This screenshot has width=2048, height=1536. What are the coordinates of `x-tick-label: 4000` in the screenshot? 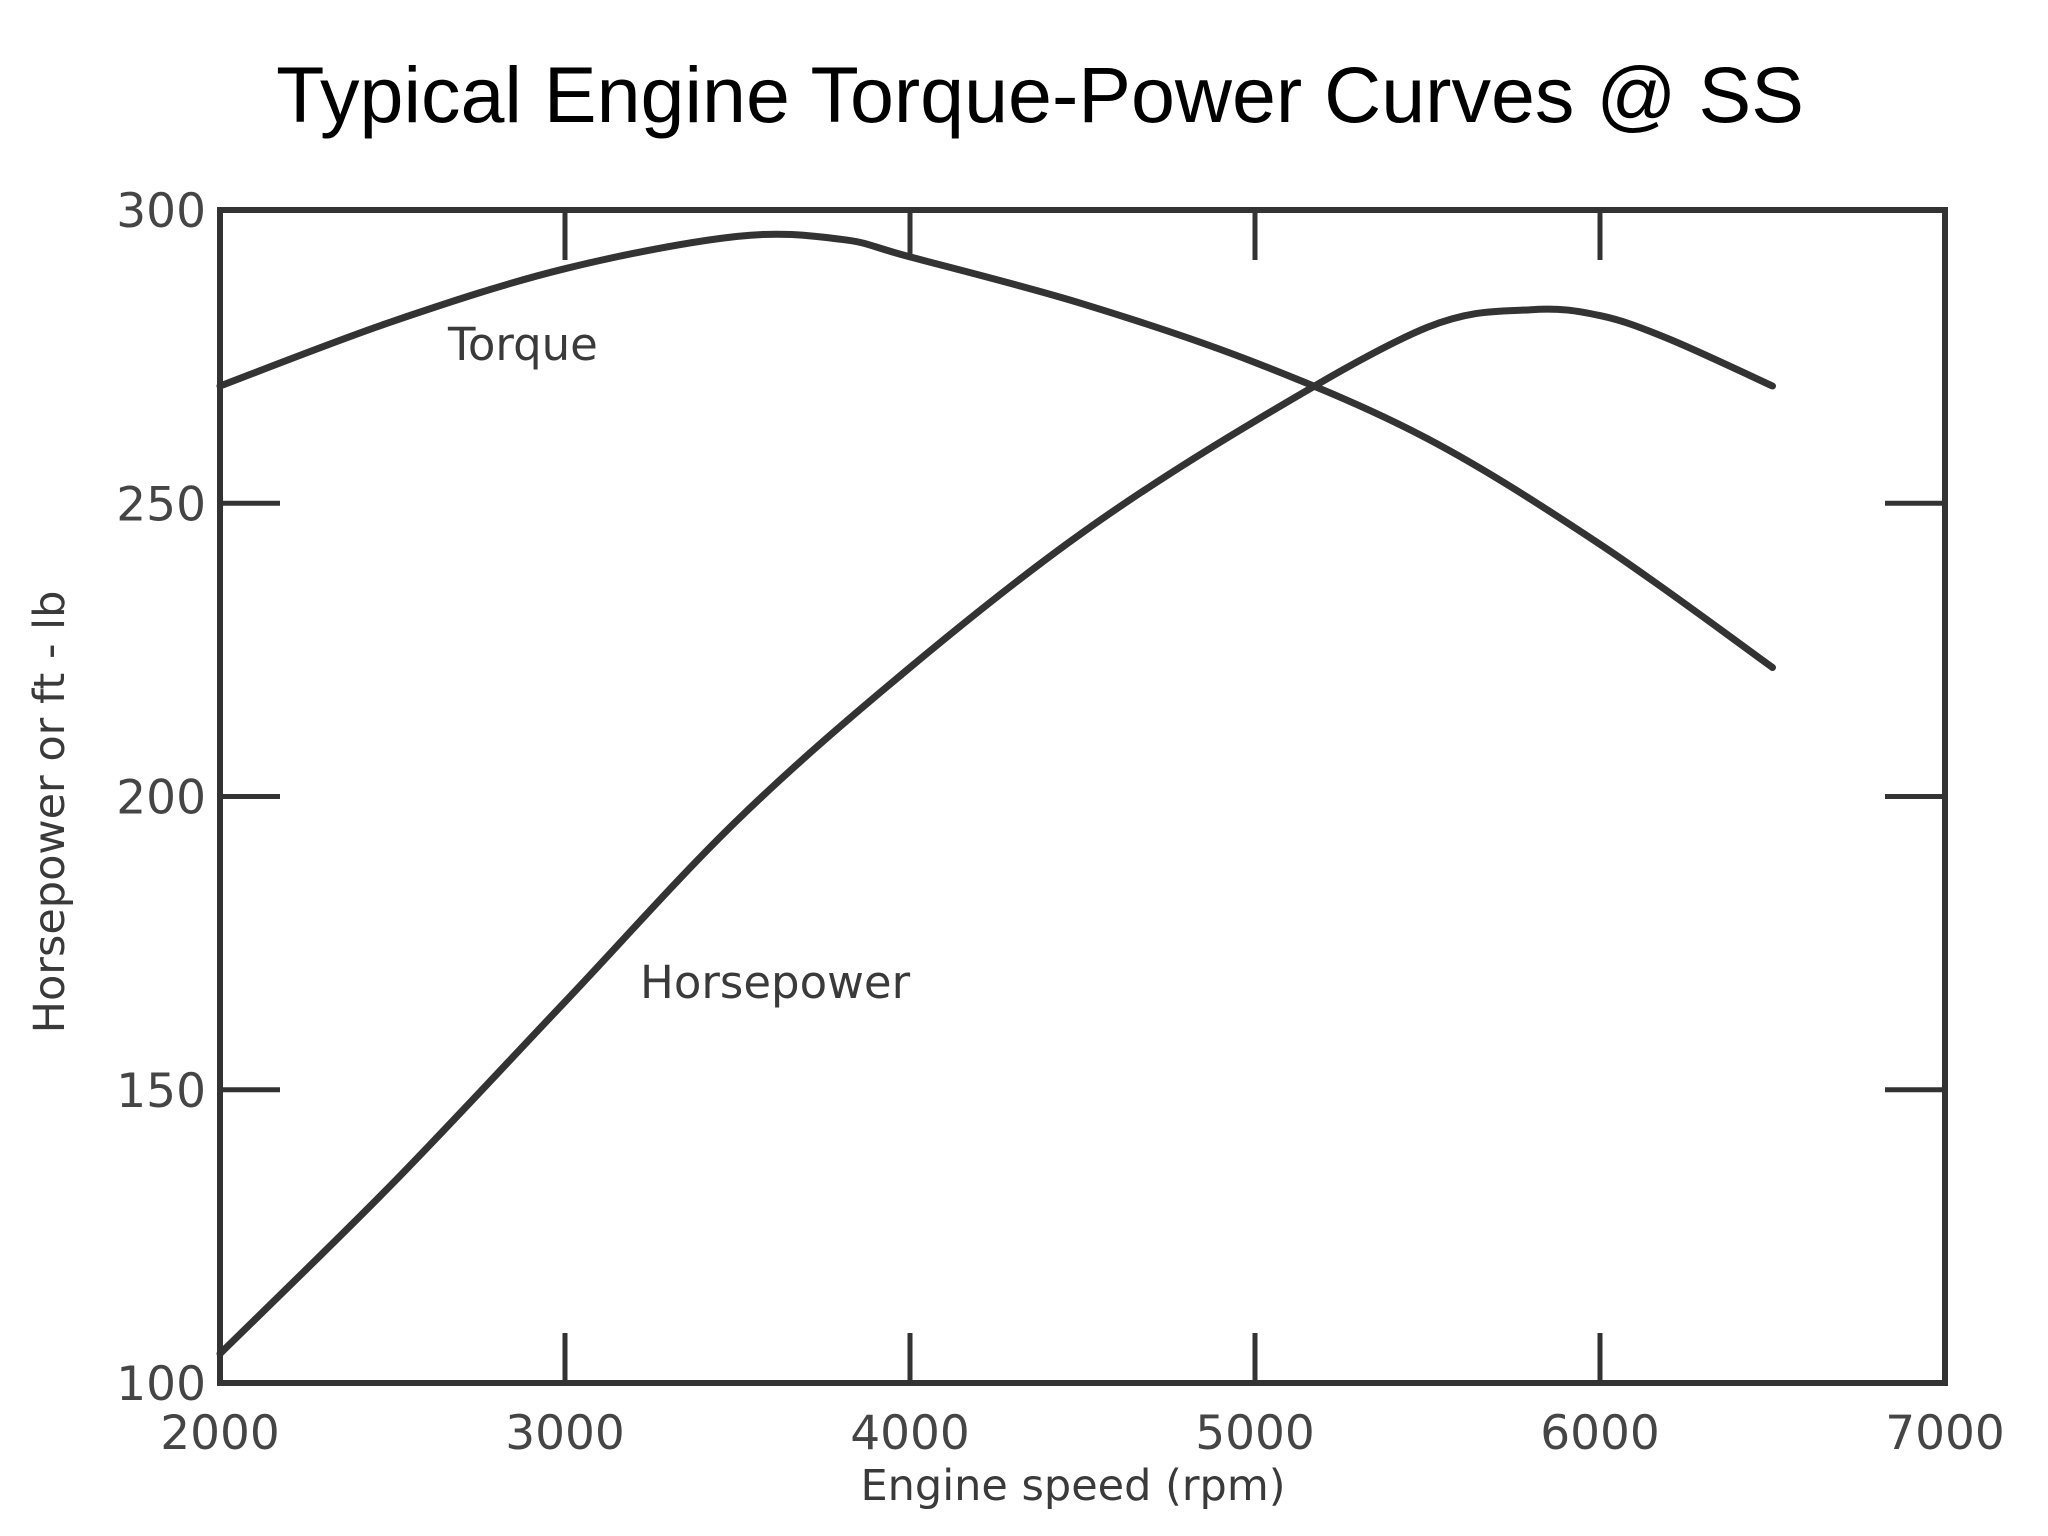 It's located at (910, 1433).